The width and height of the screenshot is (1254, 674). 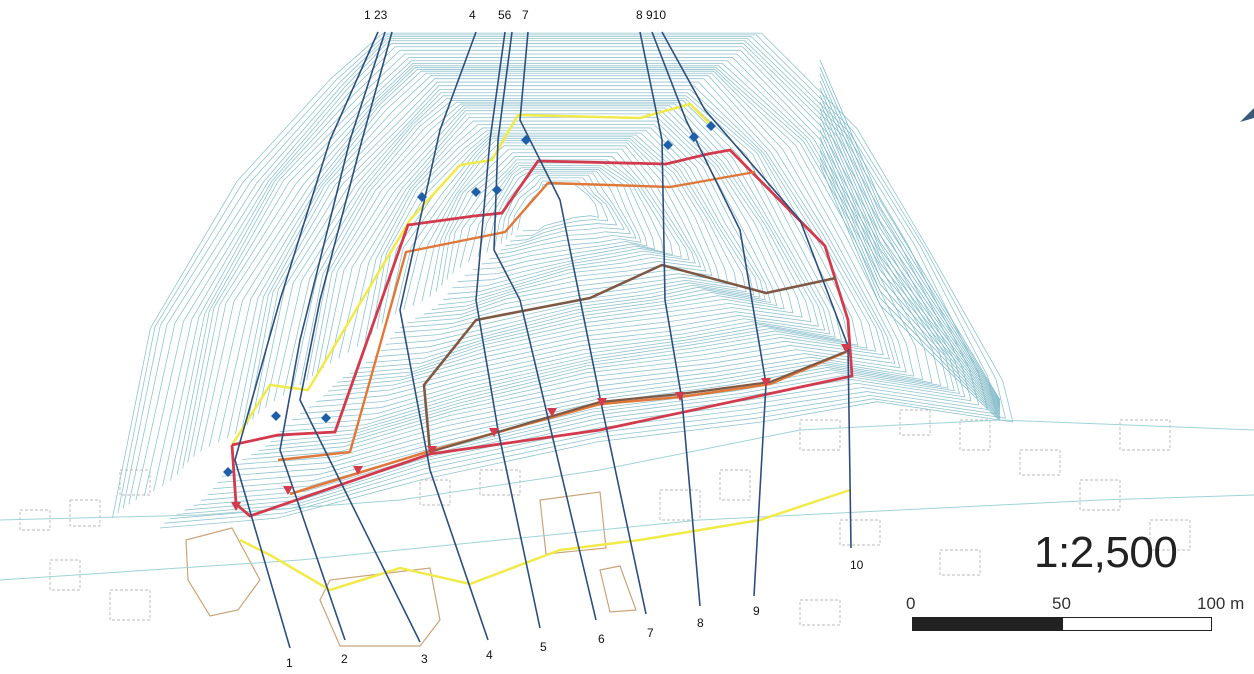 I want to click on brown-boundary, so click(x=629, y=358).